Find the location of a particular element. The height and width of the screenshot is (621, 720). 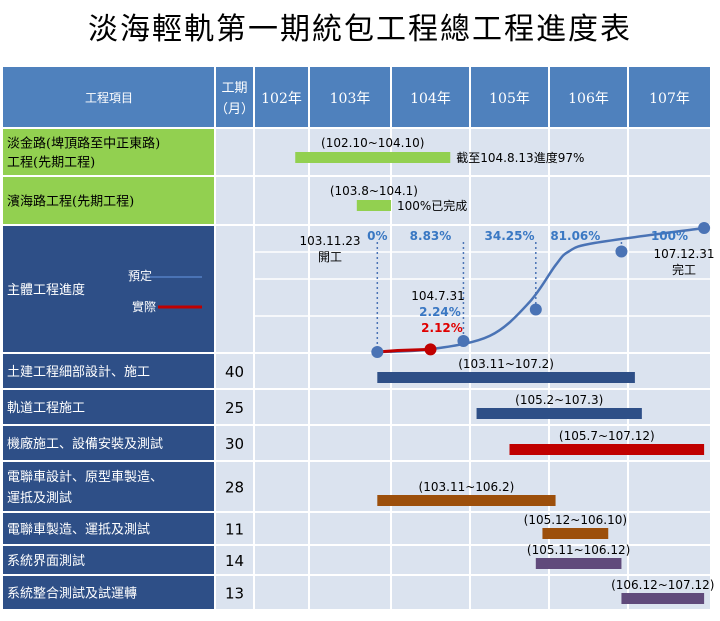

task-months: 25 is located at coordinates (234, 408).